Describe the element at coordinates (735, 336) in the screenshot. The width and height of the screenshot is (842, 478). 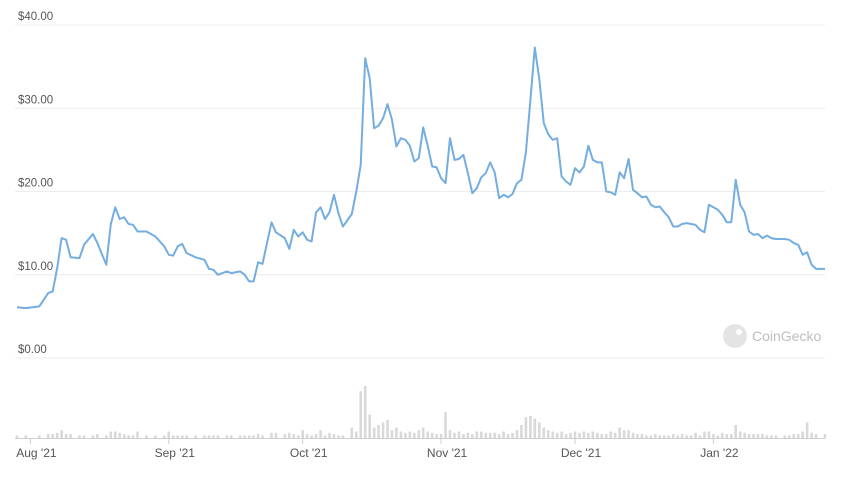
I see `watermark-icon` at that location.